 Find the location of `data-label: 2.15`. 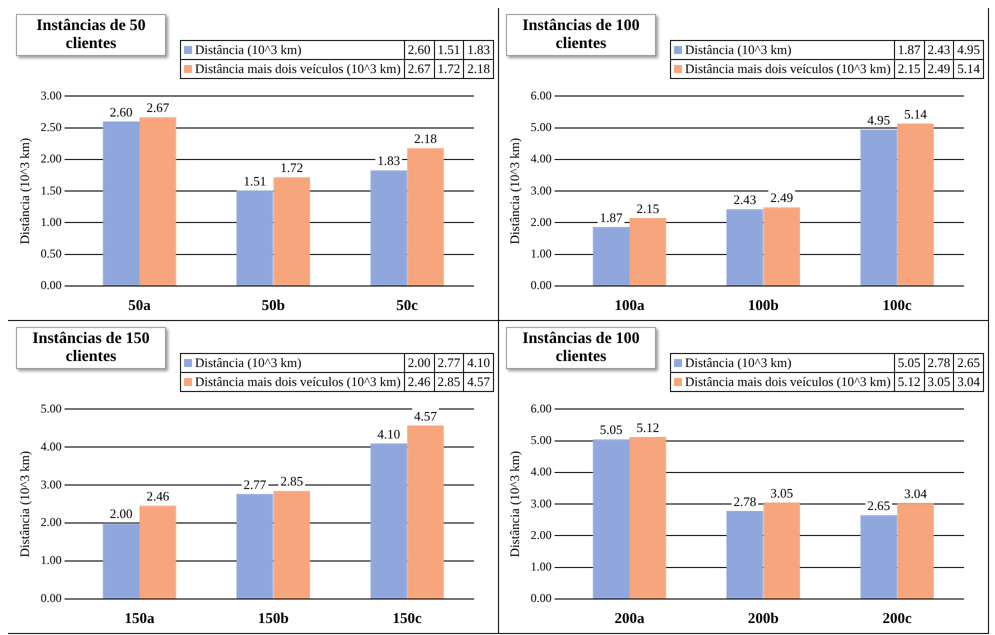

data-label: 2.15 is located at coordinates (648, 208).